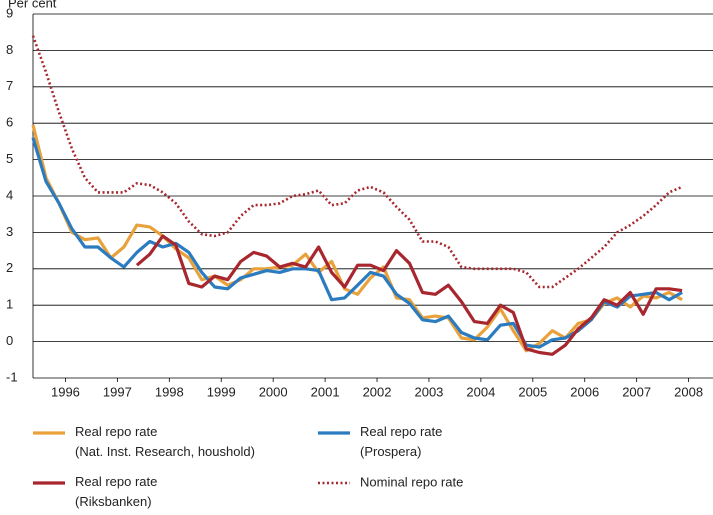 The width and height of the screenshot is (713, 515). I want to click on y-tick-label: 4, so click(9, 194).